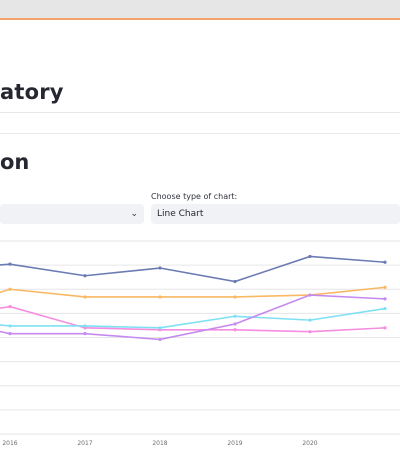 The height and width of the screenshot is (450, 400). I want to click on x-tick-label: 2017, so click(84, 443).